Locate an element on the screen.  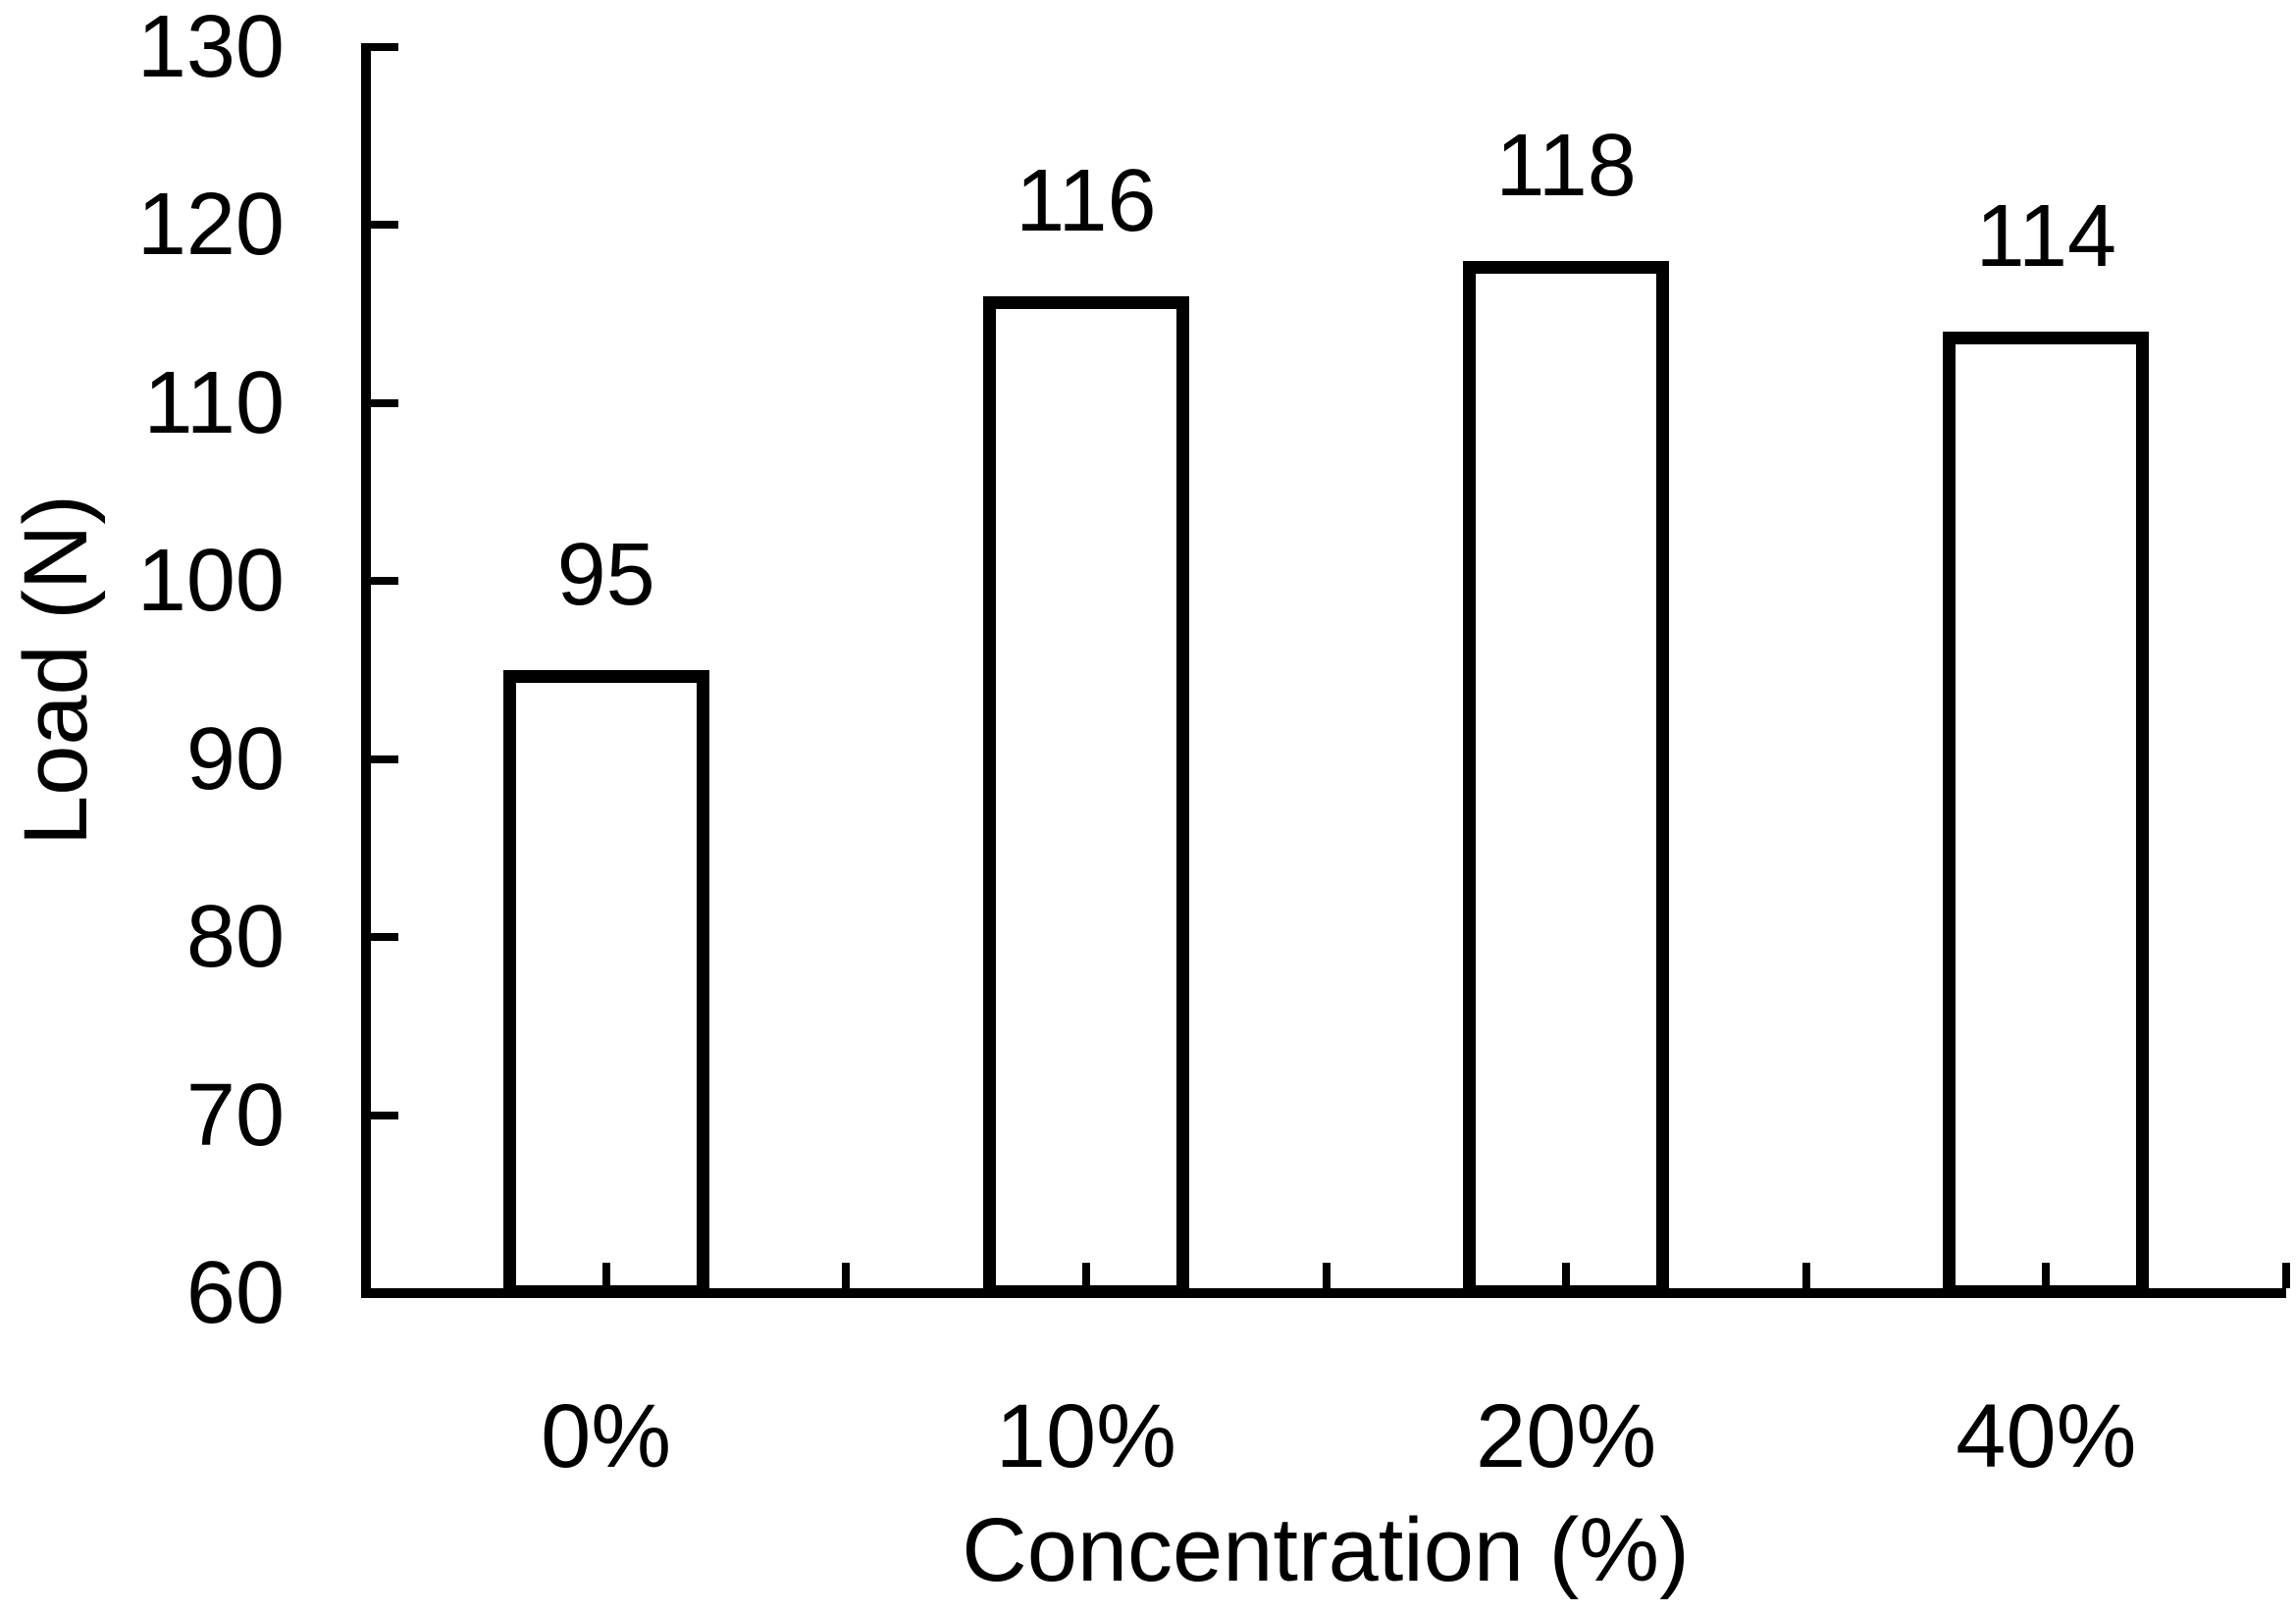
category-label: 0% is located at coordinates (606, 1436).